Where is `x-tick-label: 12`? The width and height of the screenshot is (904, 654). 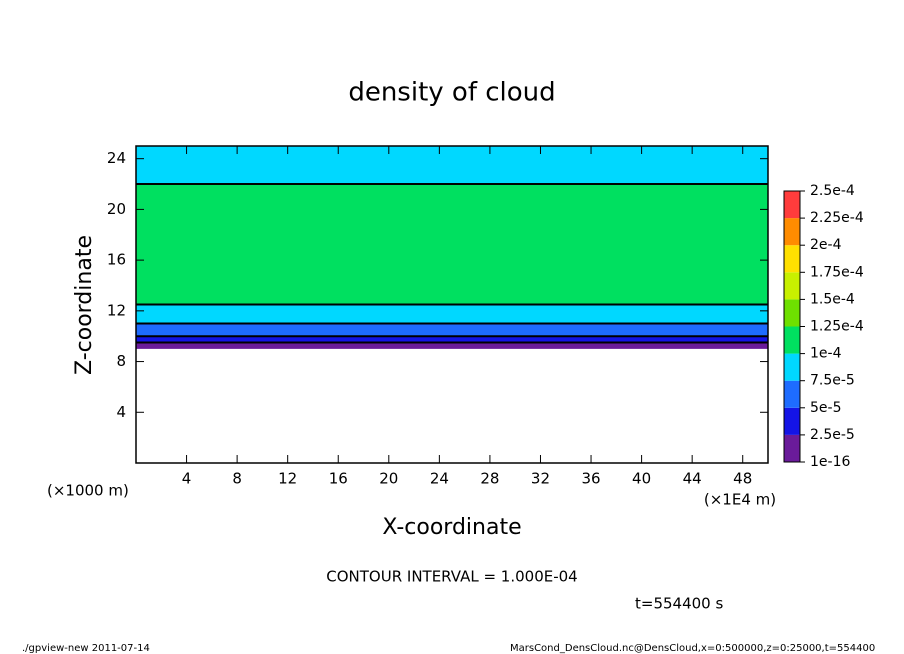 x-tick-label: 12 is located at coordinates (287, 479).